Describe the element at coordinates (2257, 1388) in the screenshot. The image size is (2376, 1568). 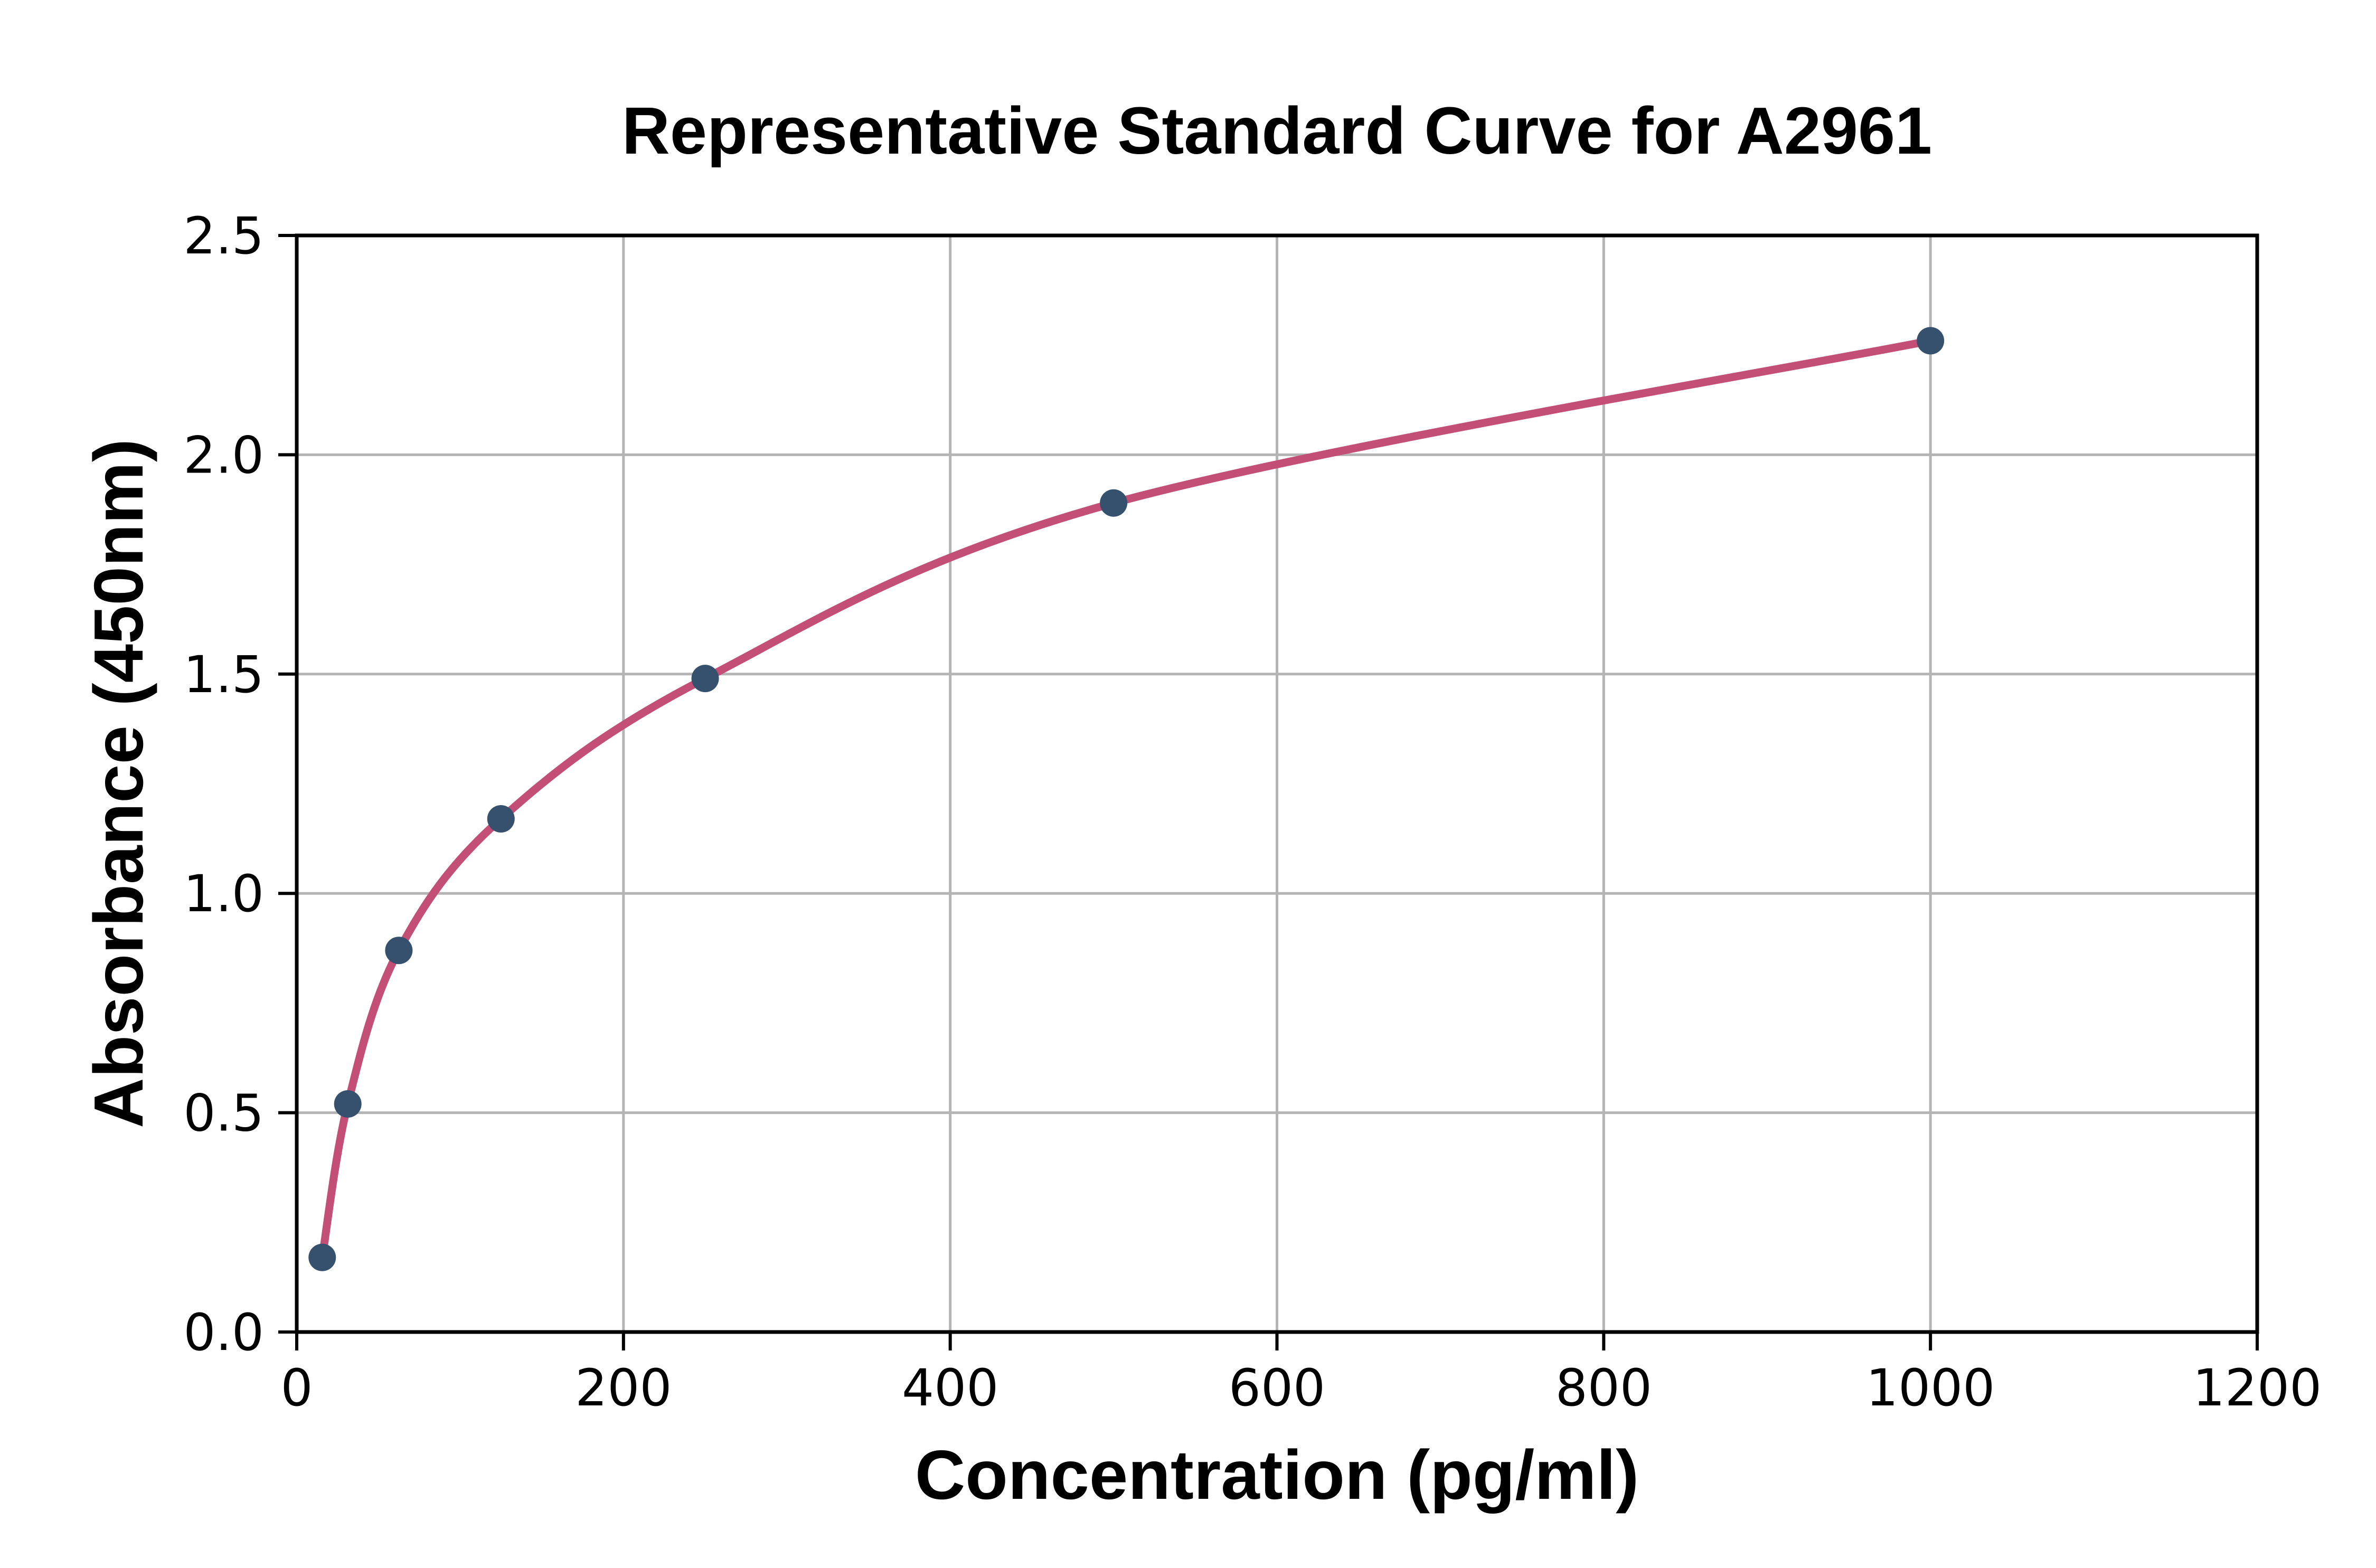
I see `x-tick-label: 1200` at that location.